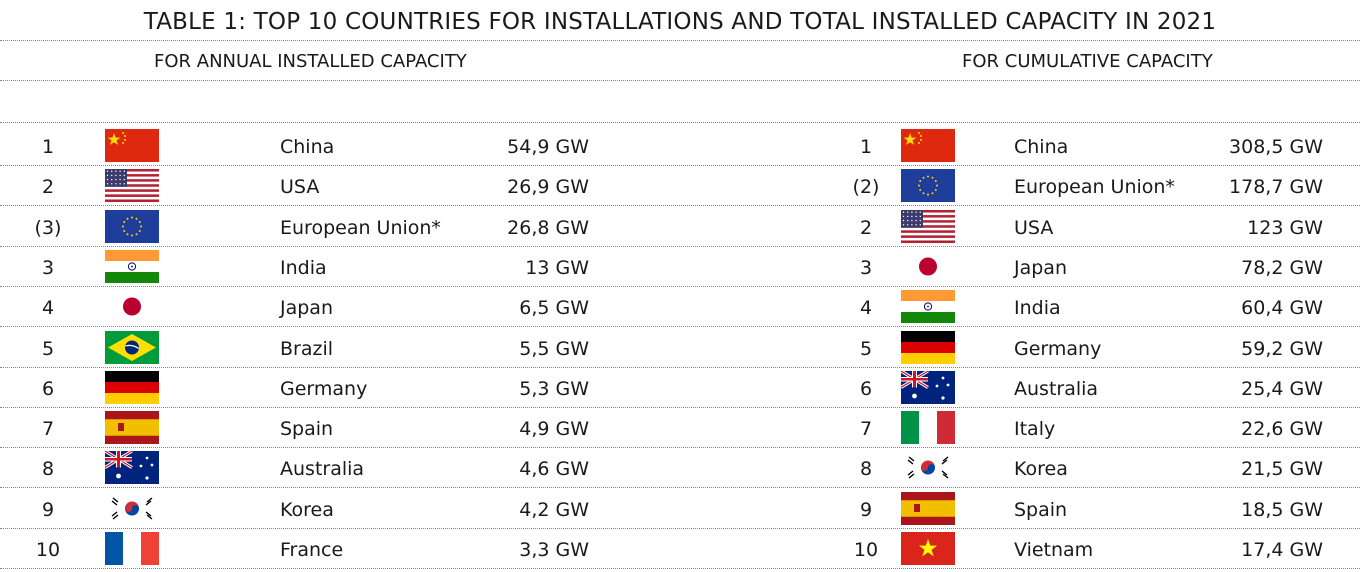  I want to click on annual-country: European Union*, so click(360, 227).